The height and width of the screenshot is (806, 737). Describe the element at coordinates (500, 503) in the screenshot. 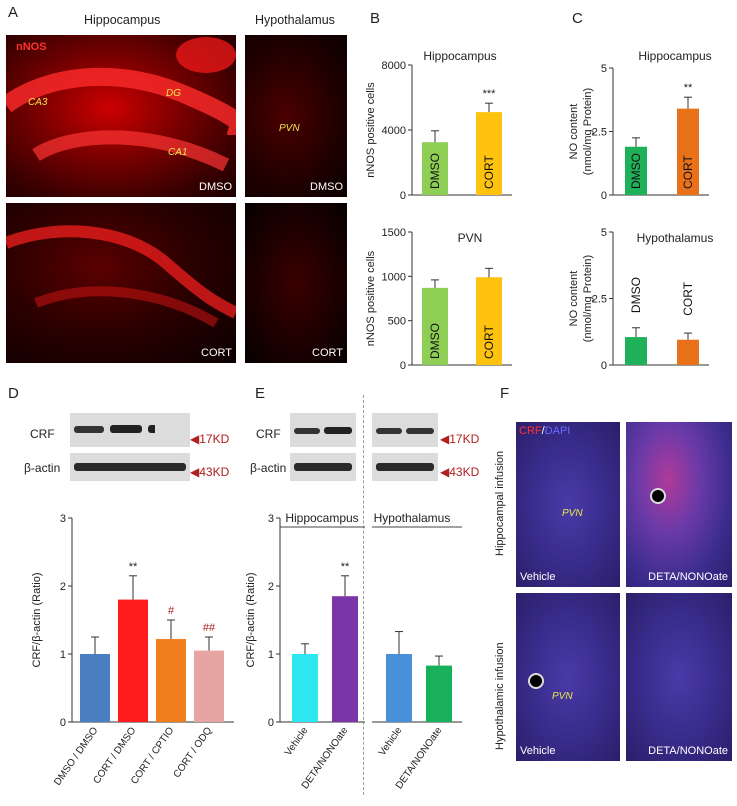

I see `row-label-hippocampal: Hippocampal infusion` at that location.